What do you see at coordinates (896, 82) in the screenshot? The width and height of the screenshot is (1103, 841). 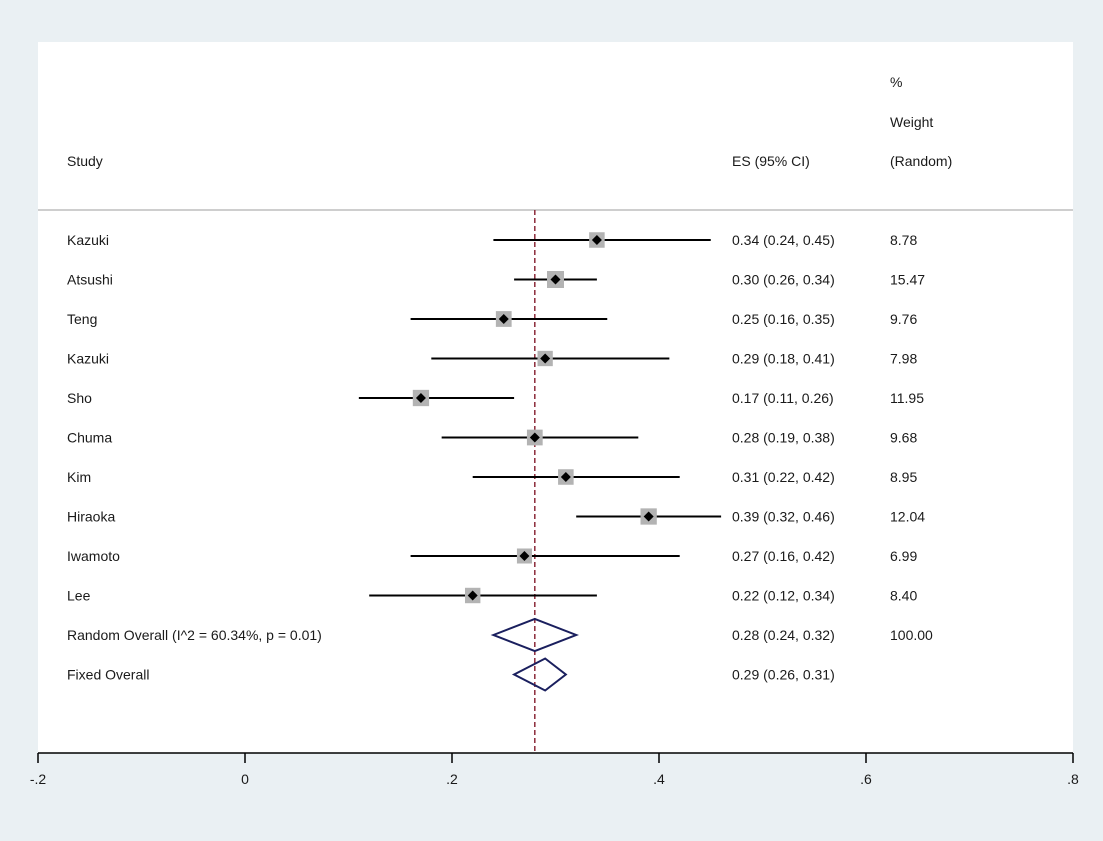 I see `header-weight-percent: %` at bounding box center [896, 82].